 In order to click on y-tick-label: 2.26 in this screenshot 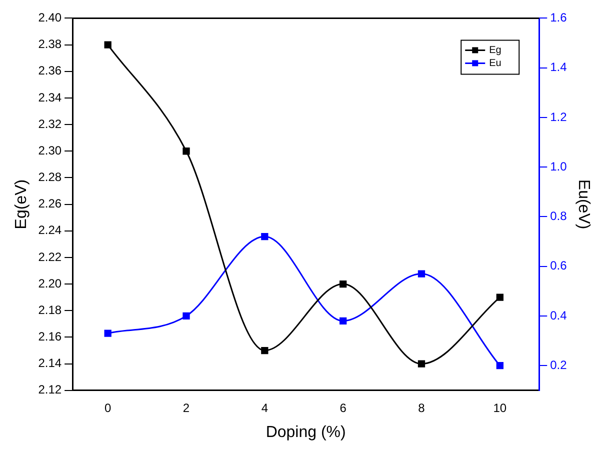, I will do `click(50, 203)`.